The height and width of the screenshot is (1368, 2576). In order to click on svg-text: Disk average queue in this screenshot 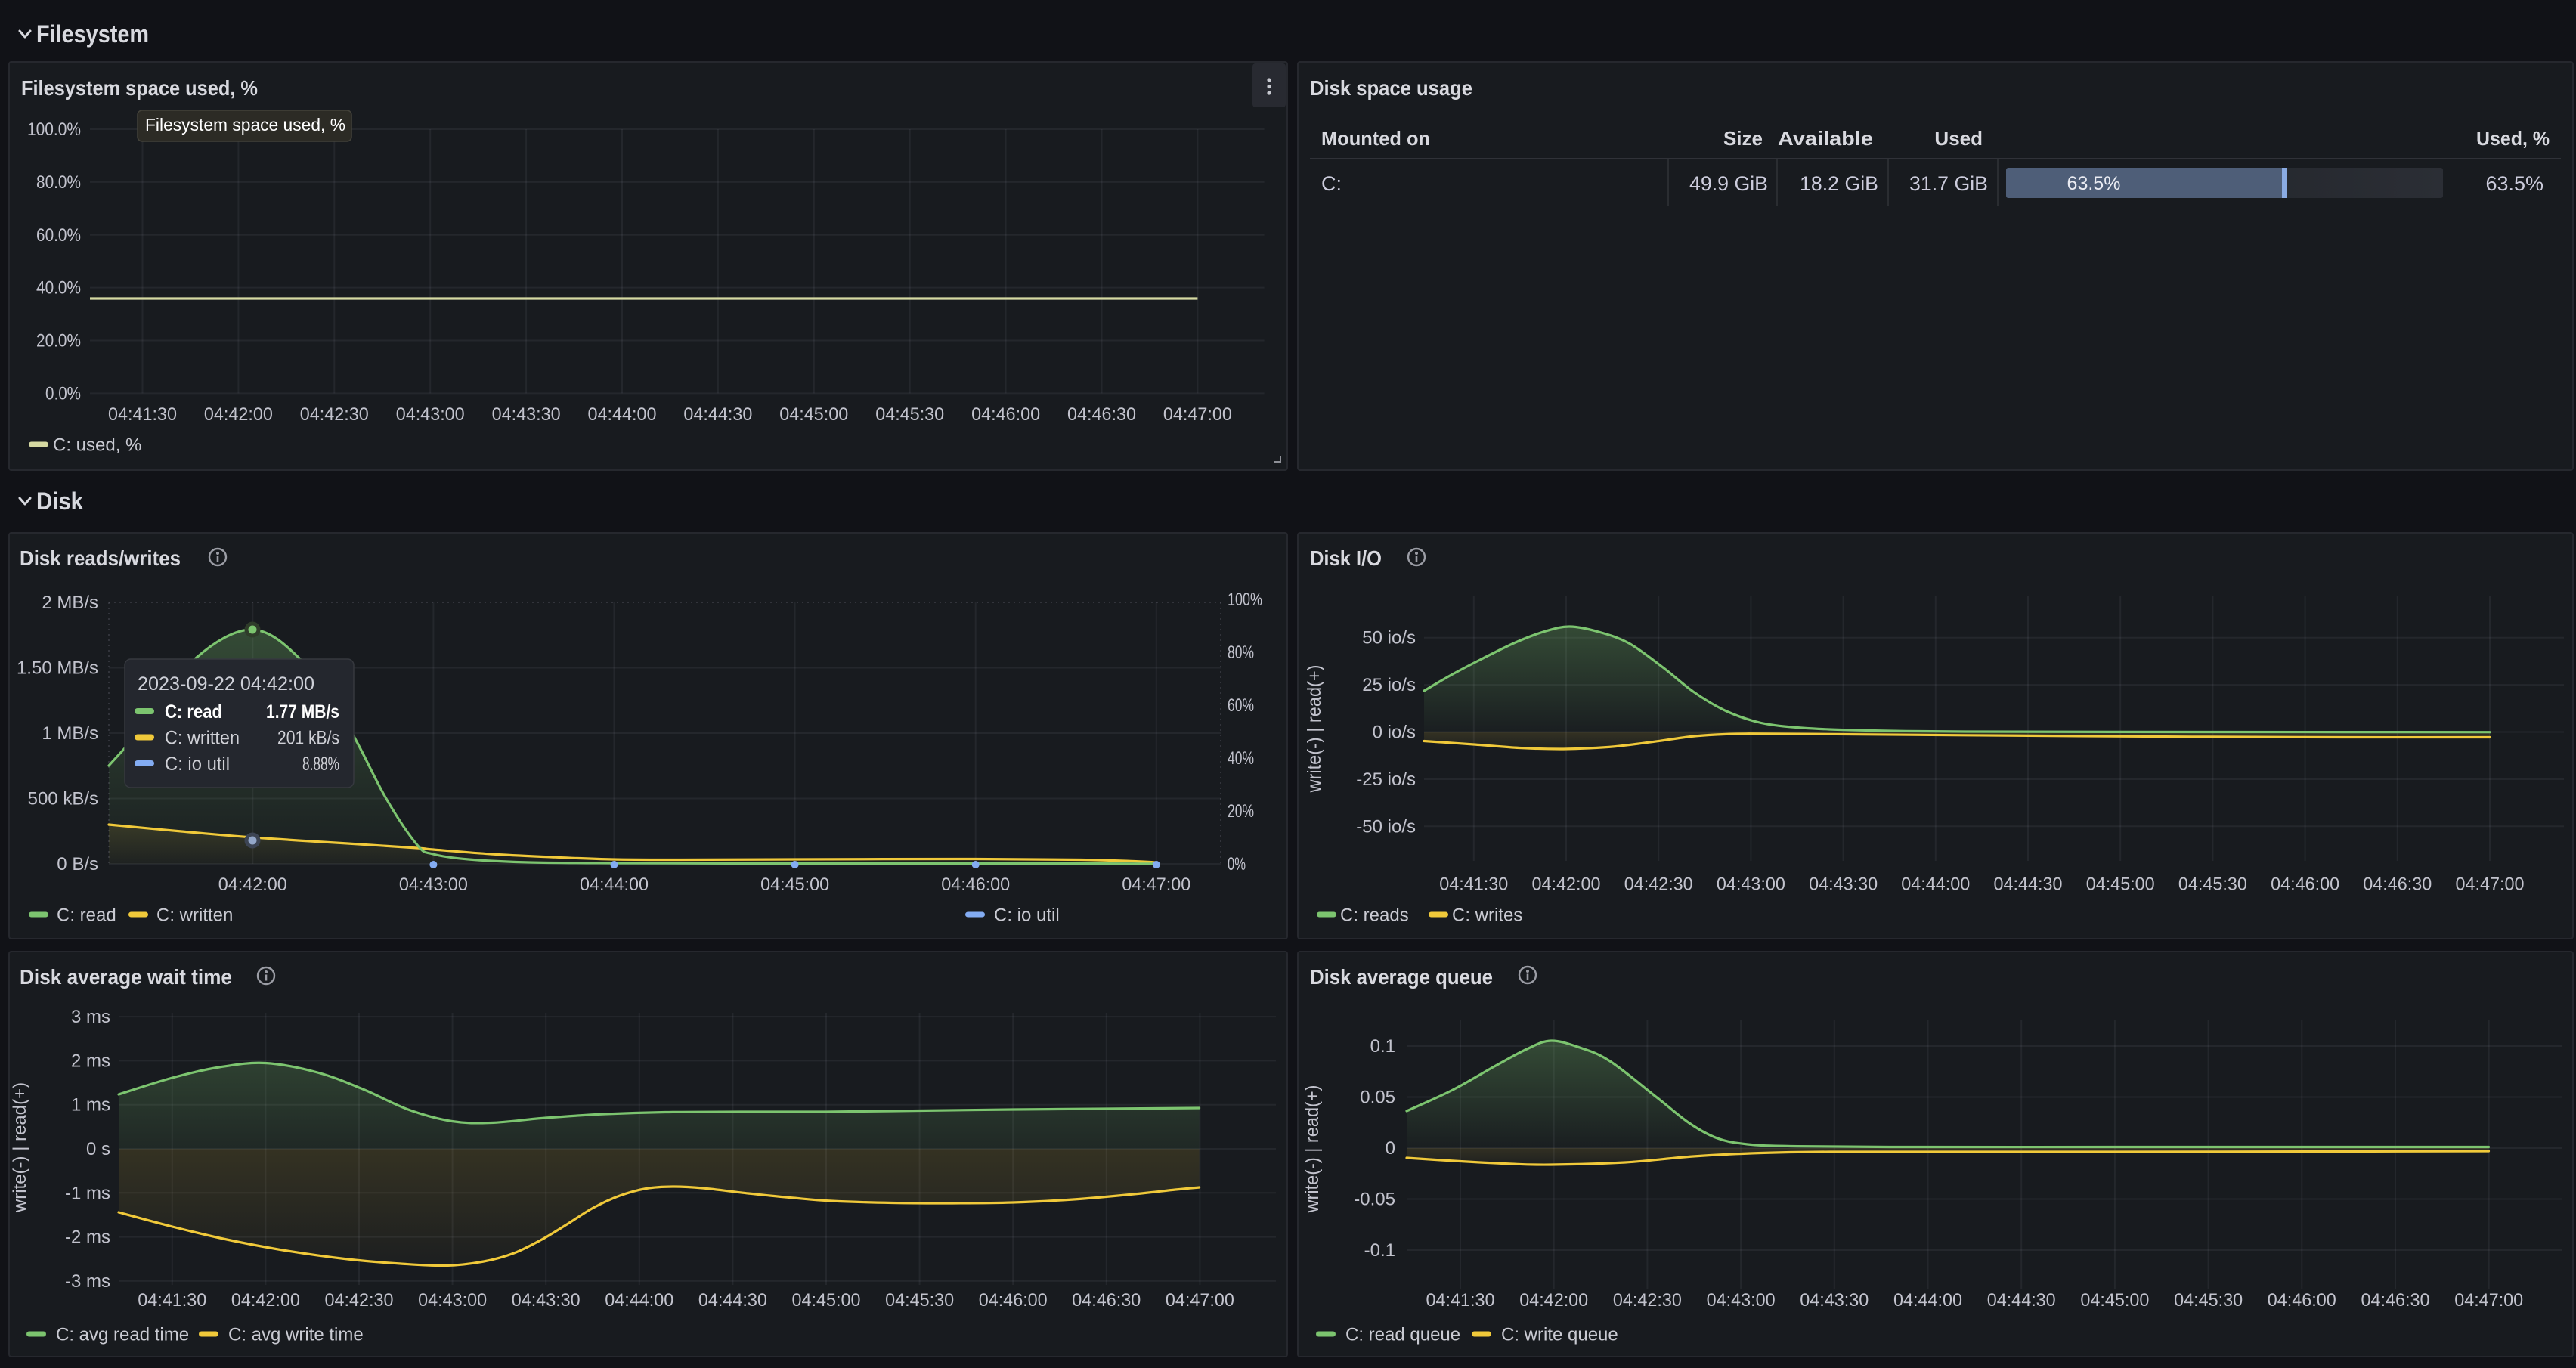, I will do `click(1401, 977)`.